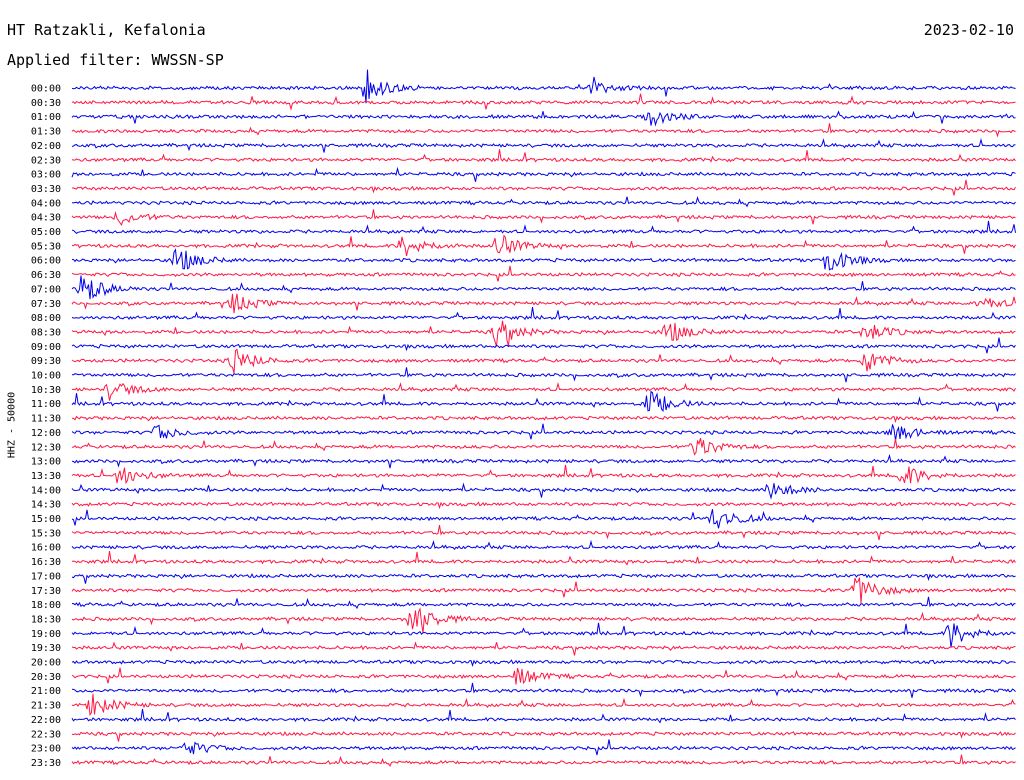  What do you see at coordinates (968, 30) in the screenshot?
I see `date-label: 2023-02-10` at bounding box center [968, 30].